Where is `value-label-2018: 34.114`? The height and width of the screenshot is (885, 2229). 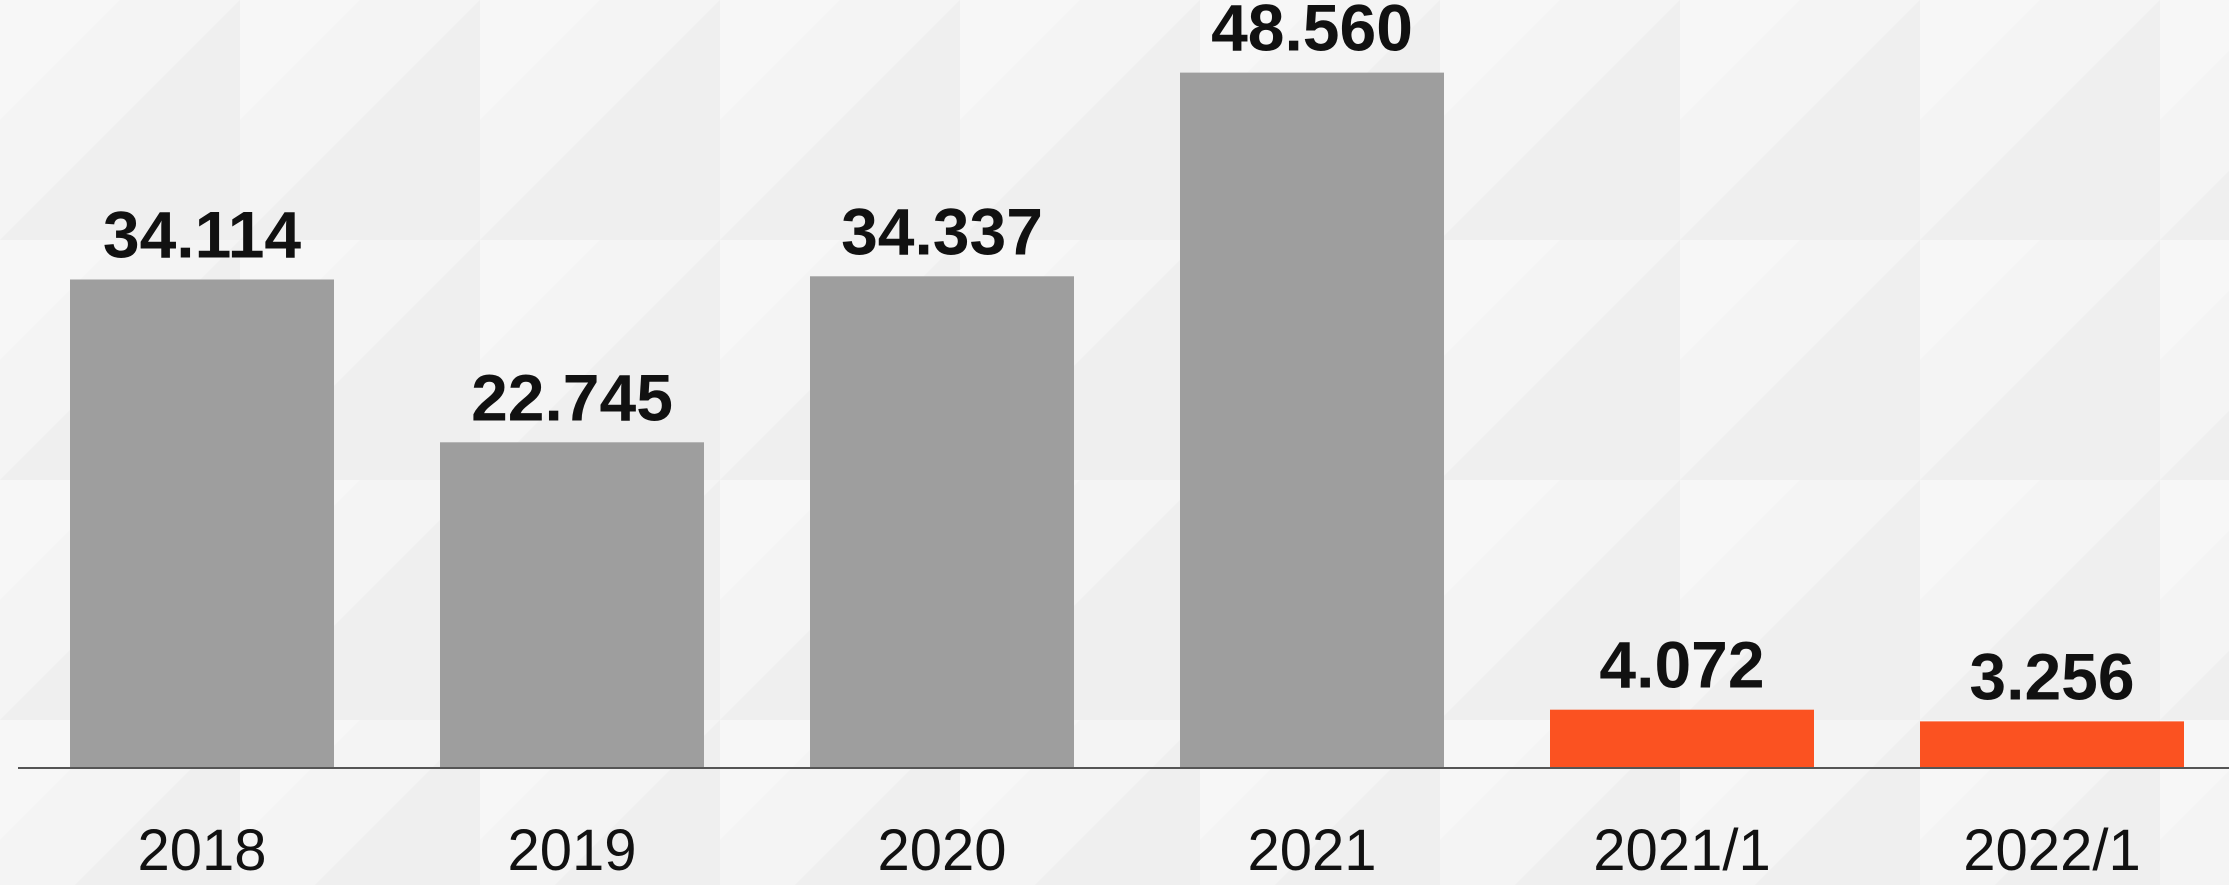 value-label-2018: 34.114 is located at coordinates (202, 234).